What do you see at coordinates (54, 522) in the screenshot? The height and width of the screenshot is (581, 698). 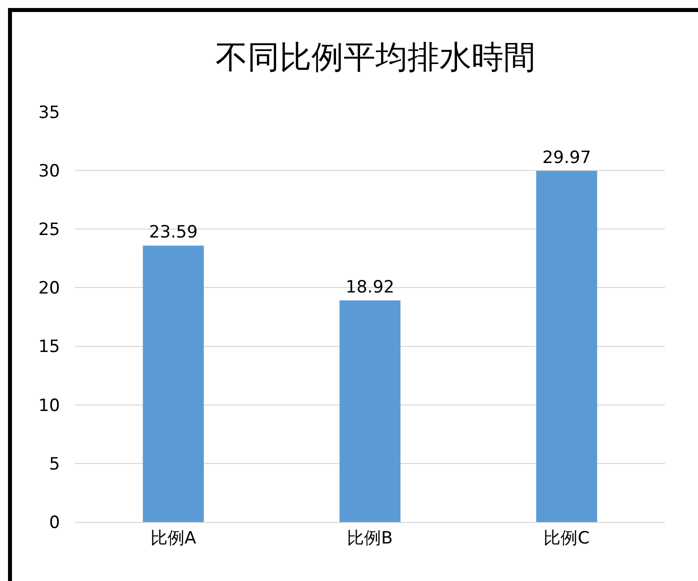 I see `y-tick-label: 0` at bounding box center [54, 522].